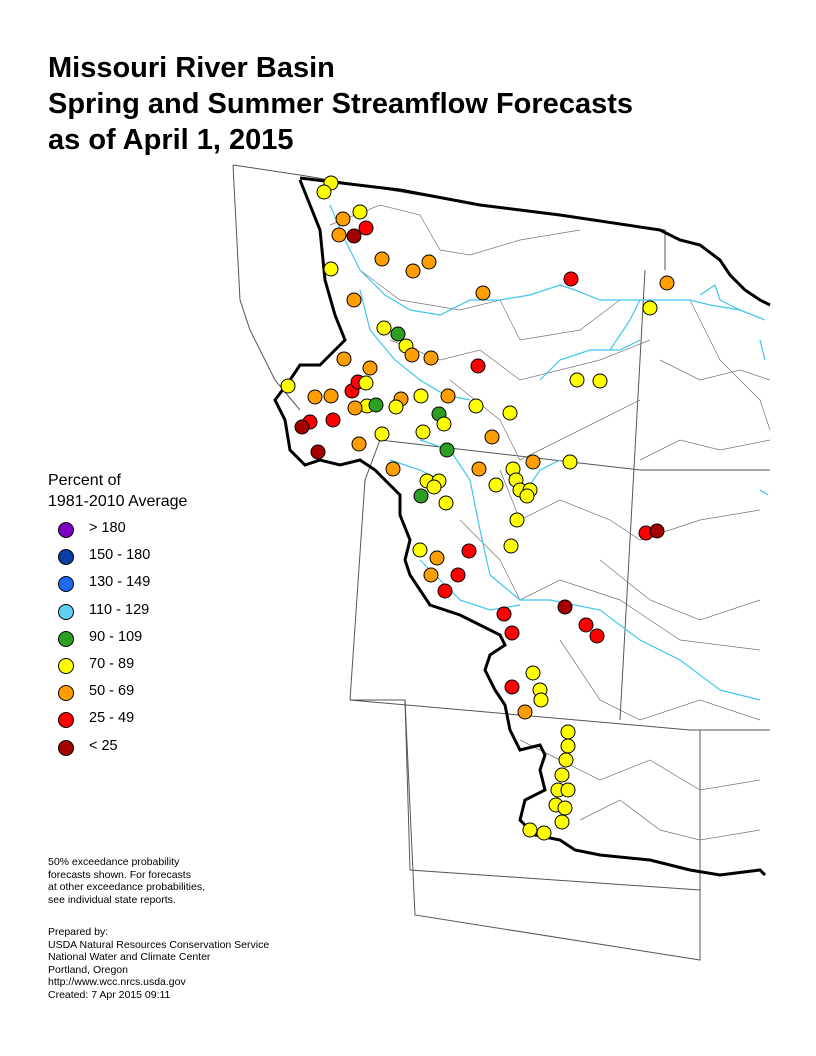  What do you see at coordinates (84, 480) in the screenshot?
I see `legend-title-1: Percent of` at bounding box center [84, 480].